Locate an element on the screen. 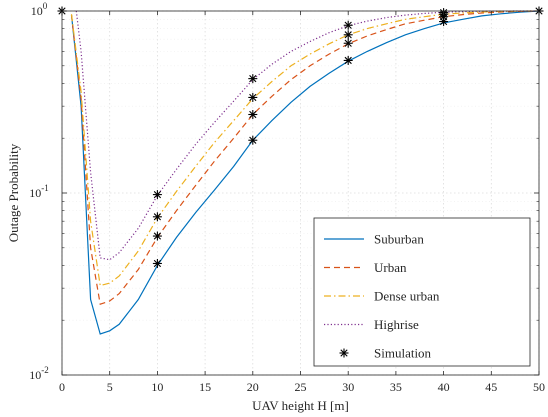 The image size is (548, 417). y-tick-exponent: 0 is located at coordinates (45, 6).